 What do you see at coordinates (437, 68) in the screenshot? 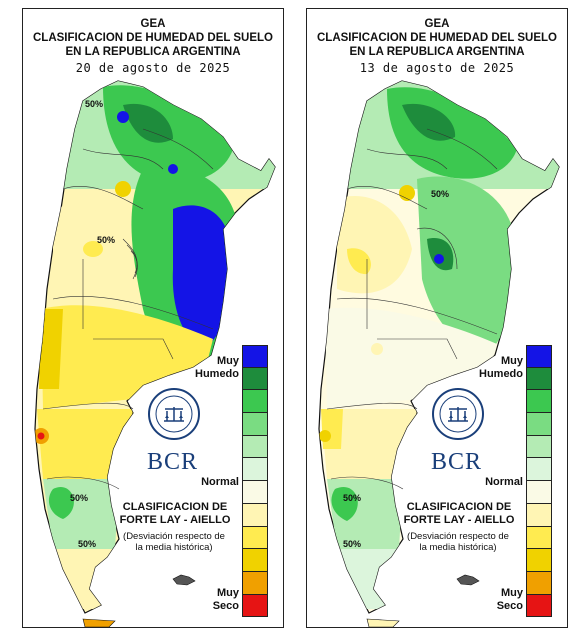
I see `map-date: 13 de agosto de 2025` at bounding box center [437, 68].